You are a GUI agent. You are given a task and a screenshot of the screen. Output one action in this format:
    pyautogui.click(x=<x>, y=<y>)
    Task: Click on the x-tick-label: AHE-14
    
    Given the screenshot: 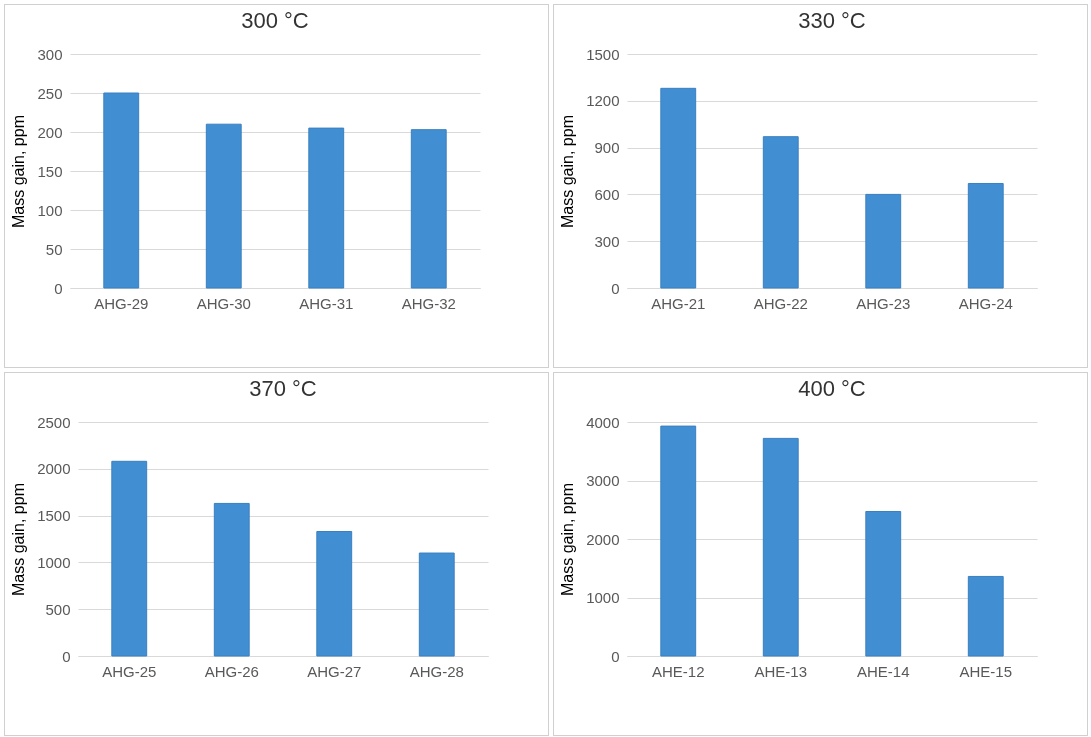 What is the action you would take?
    pyautogui.click(x=883, y=671)
    